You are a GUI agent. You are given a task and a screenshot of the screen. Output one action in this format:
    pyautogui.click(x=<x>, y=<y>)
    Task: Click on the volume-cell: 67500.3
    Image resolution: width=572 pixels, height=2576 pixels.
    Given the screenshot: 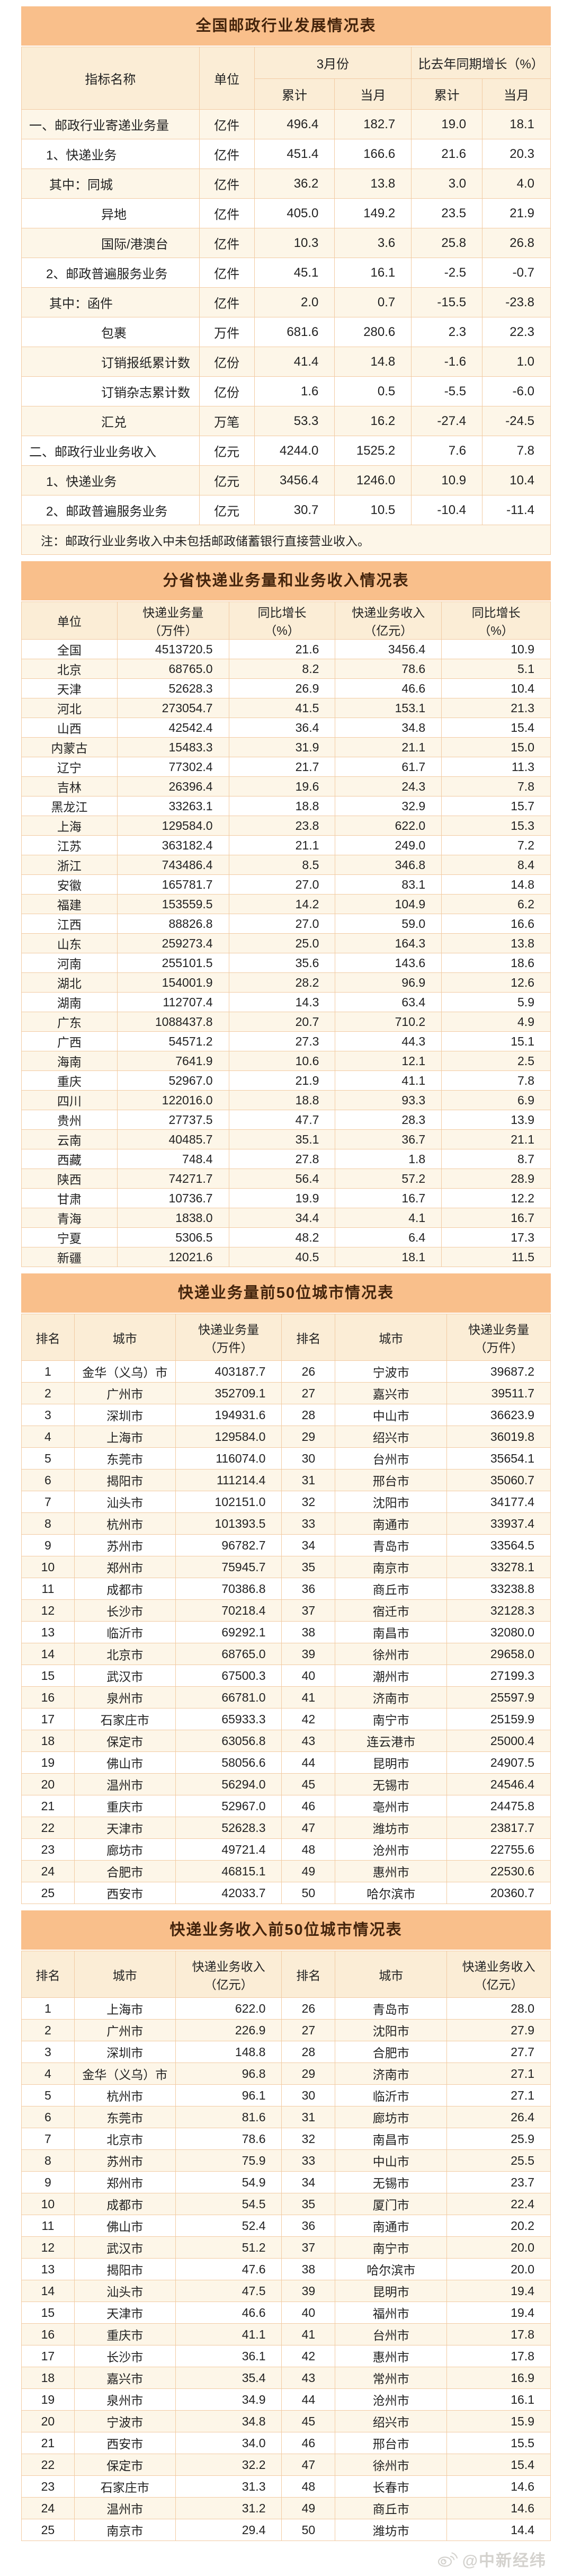 What is the action you would take?
    pyautogui.click(x=229, y=1676)
    